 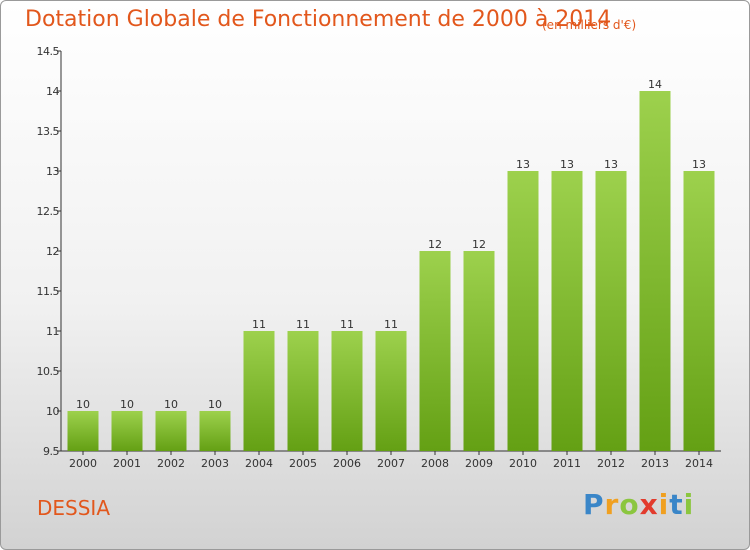 I want to click on y-tick-label: 11.5, so click(x=48, y=291).